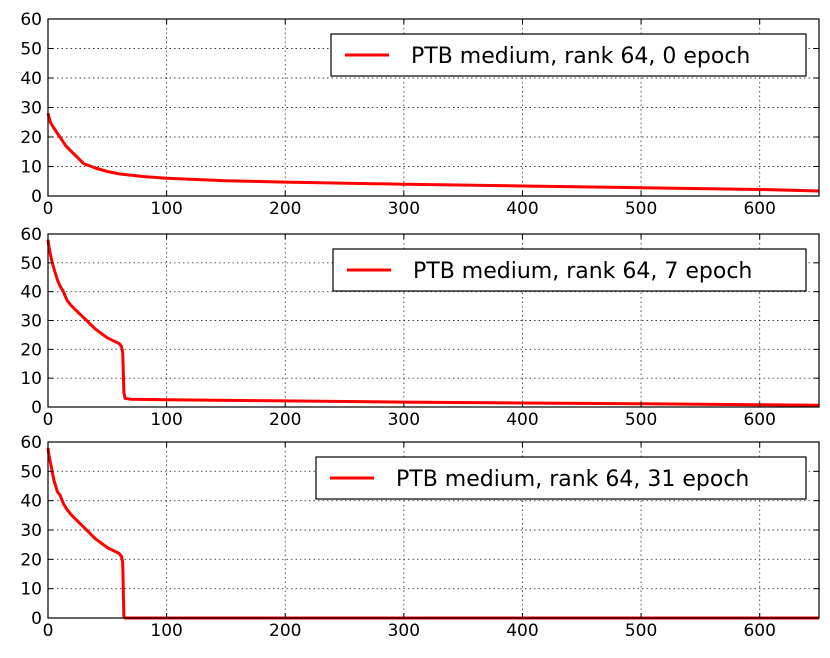 This screenshot has width=830, height=658. What do you see at coordinates (572, 479) in the screenshot?
I see `legend-label: PTB medium, rank 64, 31 epoch` at bounding box center [572, 479].